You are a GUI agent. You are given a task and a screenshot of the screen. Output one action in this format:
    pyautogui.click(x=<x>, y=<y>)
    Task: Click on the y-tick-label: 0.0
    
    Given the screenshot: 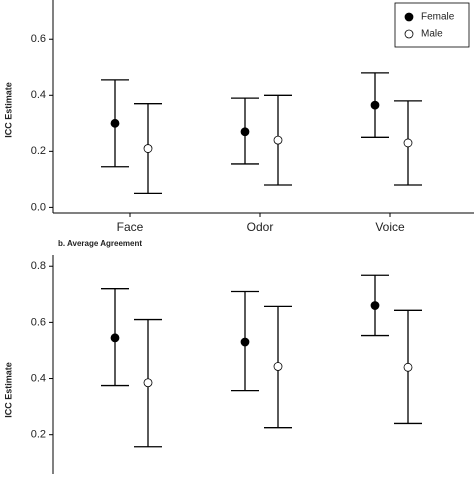 What is the action you would take?
    pyautogui.click(x=38, y=207)
    